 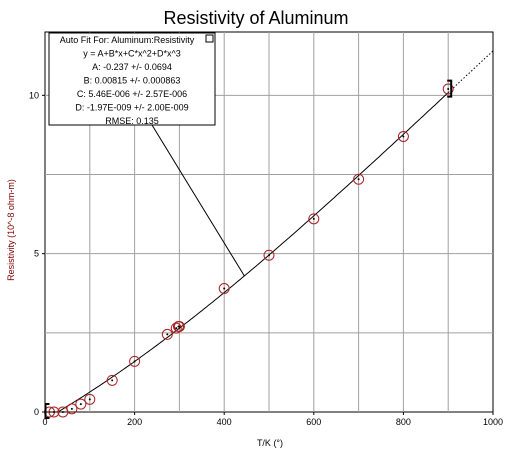 I want to click on x-tick-label: 200, so click(x=134, y=422).